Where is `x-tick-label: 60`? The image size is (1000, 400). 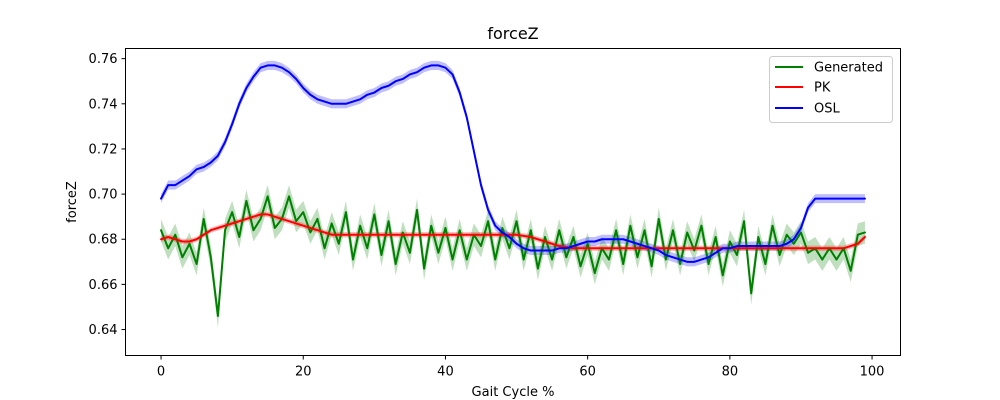
x-tick-label: 60 is located at coordinates (587, 372).